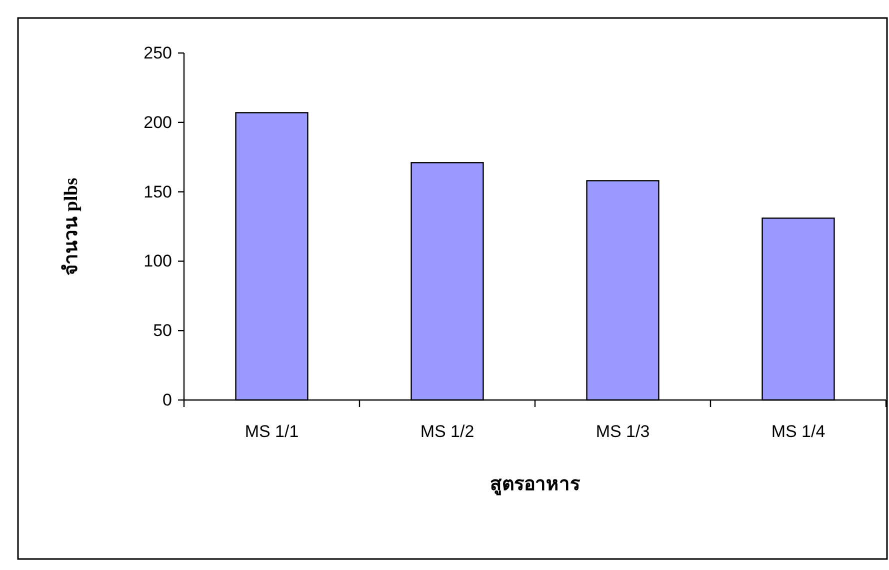 Image resolution: width=889 pixels, height=570 pixels. What do you see at coordinates (158, 53) in the screenshot?
I see `y-tick-label: 250` at bounding box center [158, 53].